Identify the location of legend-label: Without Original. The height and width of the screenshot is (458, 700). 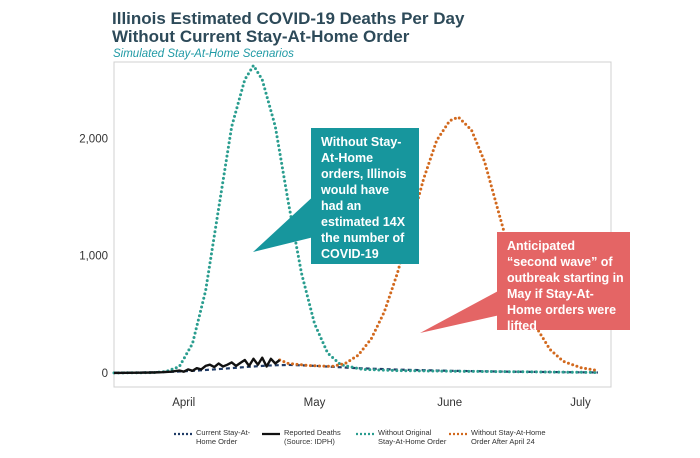
(405, 432).